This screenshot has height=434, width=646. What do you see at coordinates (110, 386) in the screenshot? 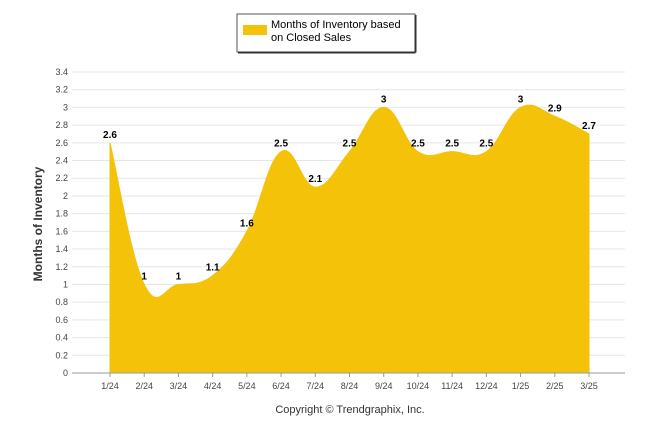
I see `x-tick-label: 1/24` at bounding box center [110, 386].